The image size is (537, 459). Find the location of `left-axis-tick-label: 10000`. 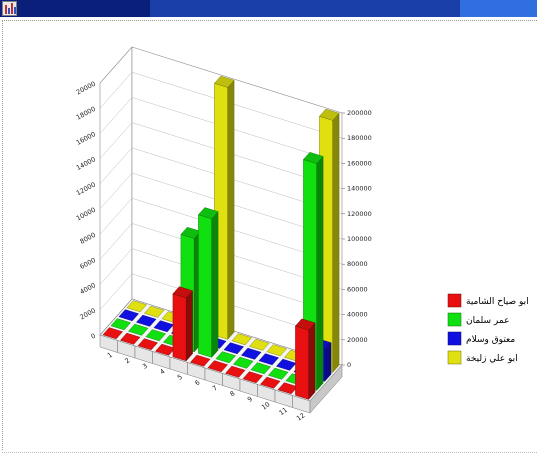

left-axis-tick-label: 10000 is located at coordinates (86, 214).